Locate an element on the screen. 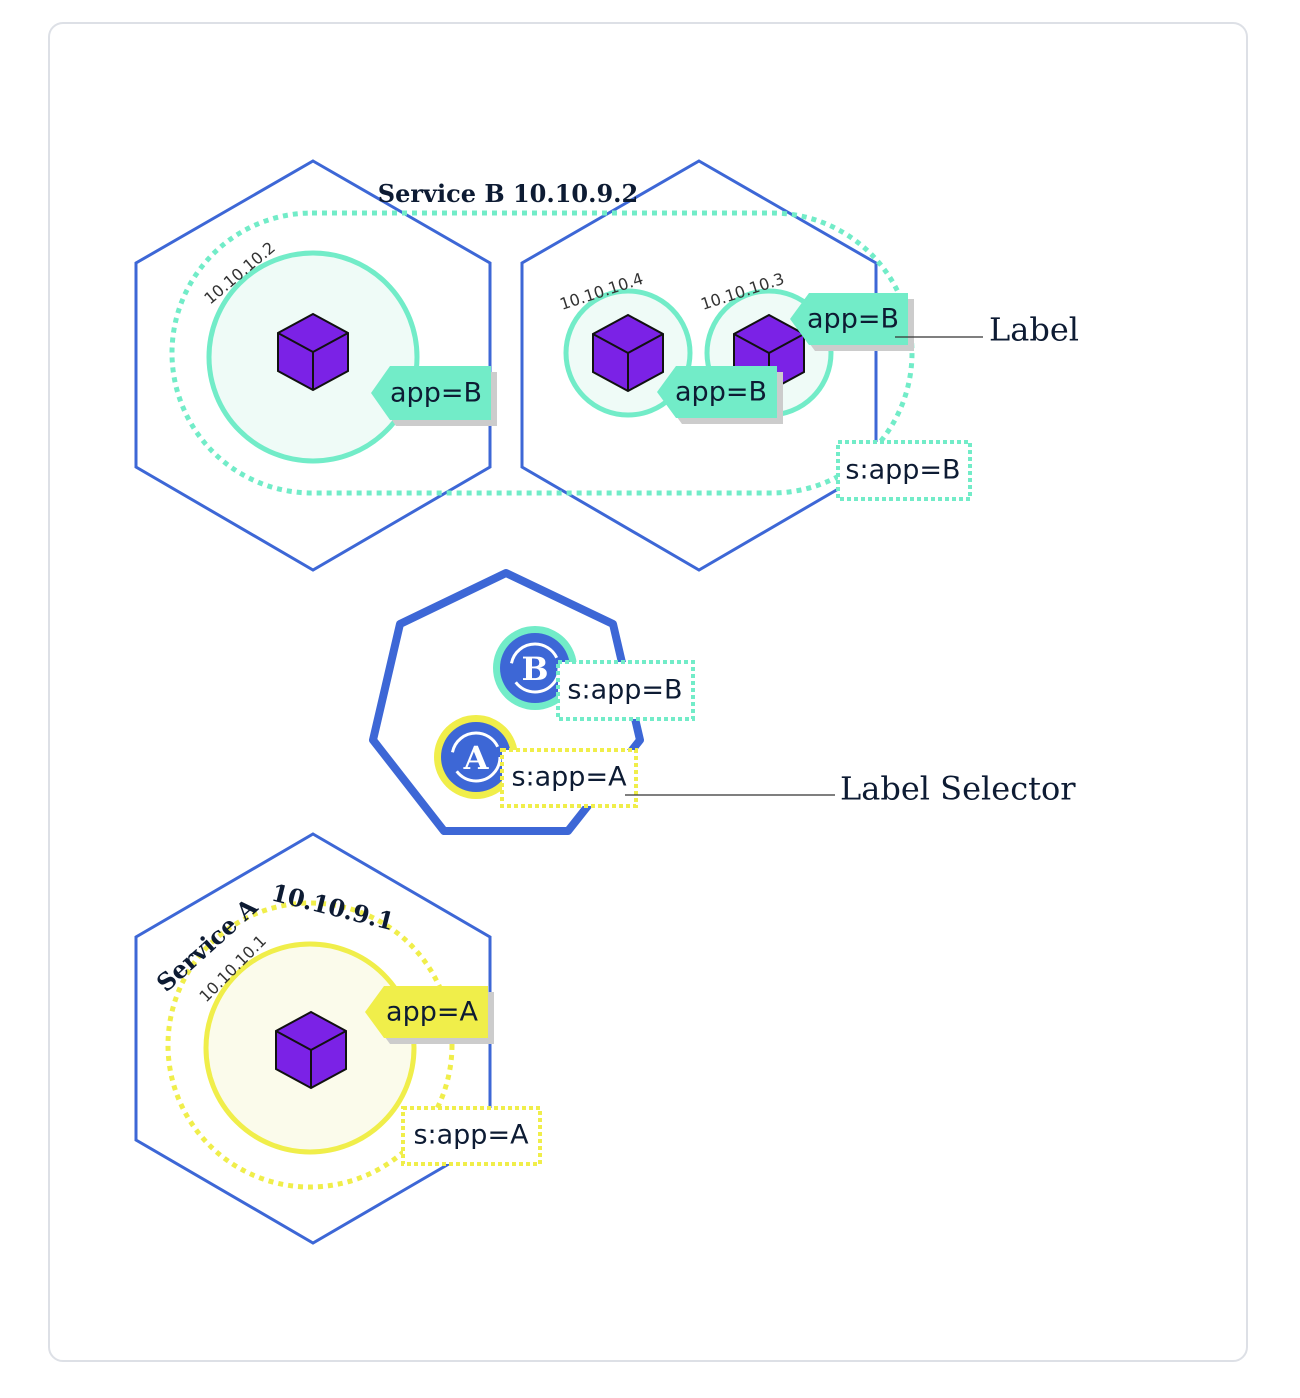 The width and height of the screenshot is (1300, 1398). callout: Label is located at coordinates (1034, 330).